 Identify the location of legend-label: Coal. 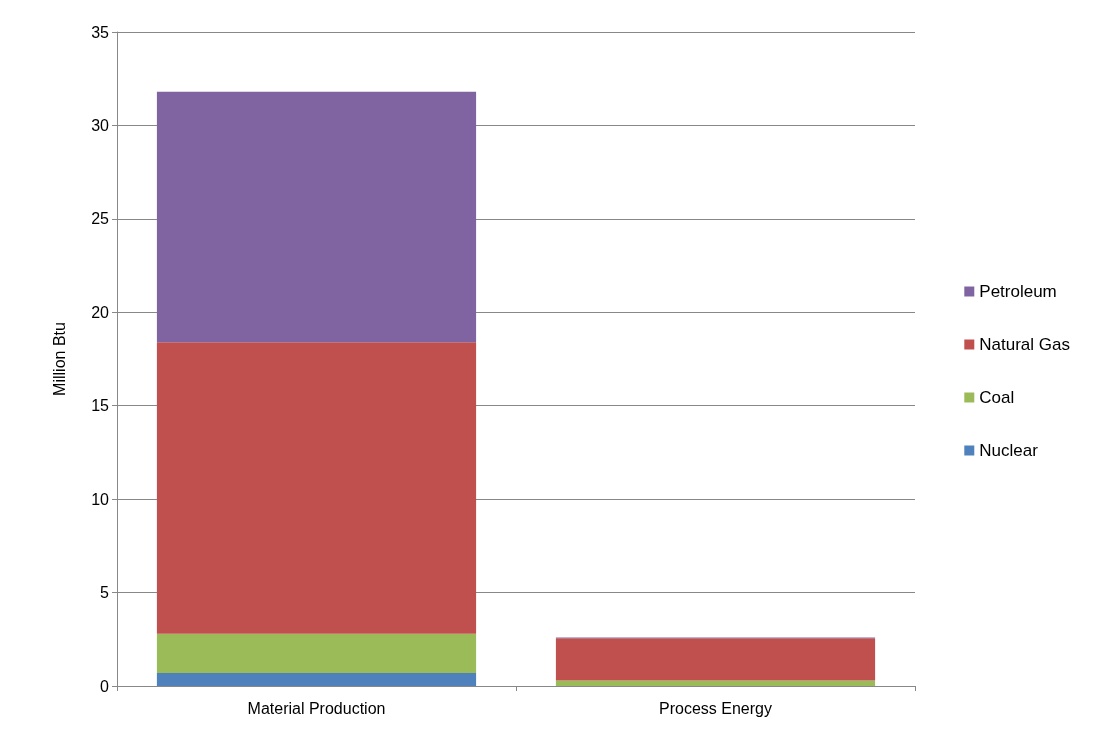
(997, 397).